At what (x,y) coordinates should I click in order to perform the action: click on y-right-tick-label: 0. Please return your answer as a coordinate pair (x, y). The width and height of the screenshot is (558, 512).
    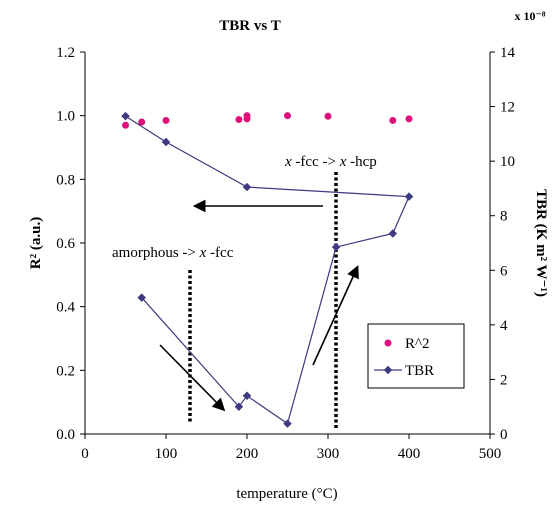
    Looking at the image, I should click on (504, 435).